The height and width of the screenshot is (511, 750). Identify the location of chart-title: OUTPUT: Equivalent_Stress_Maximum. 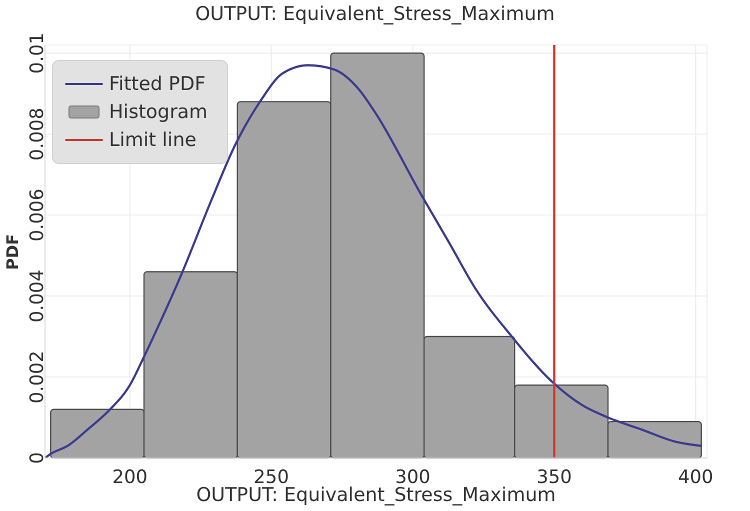
(375, 14).